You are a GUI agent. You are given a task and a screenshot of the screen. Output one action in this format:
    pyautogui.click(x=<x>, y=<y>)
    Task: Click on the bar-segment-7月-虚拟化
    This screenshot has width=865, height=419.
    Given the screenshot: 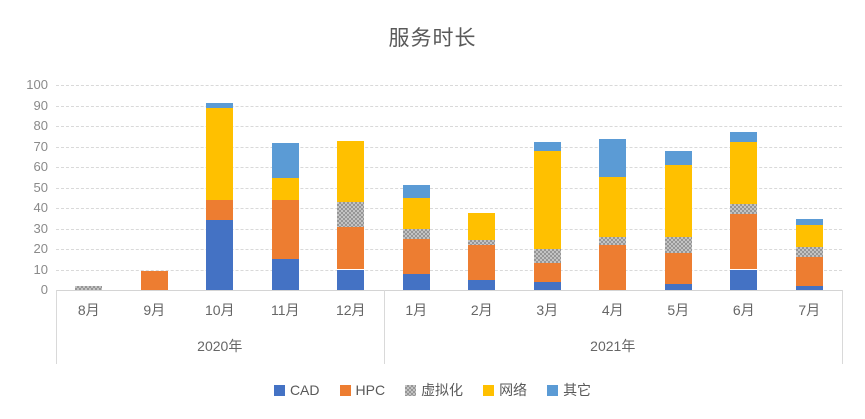 What is the action you would take?
    pyautogui.click(x=809, y=252)
    